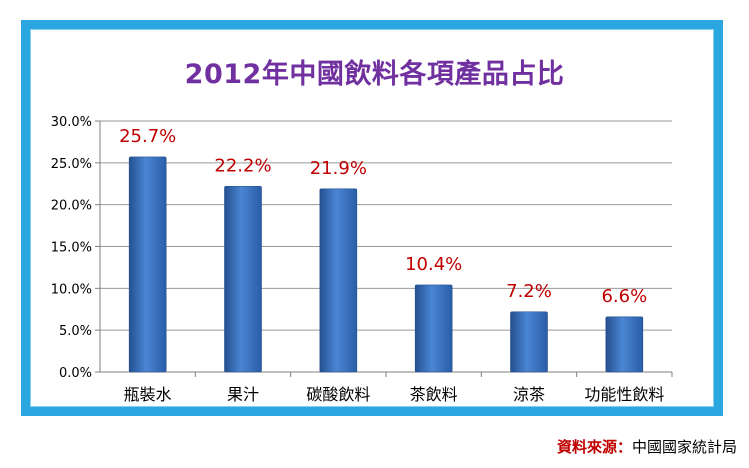  What do you see at coordinates (75, 331) in the screenshot?
I see `y-tick-label: 5.0%` at bounding box center [75, 331].